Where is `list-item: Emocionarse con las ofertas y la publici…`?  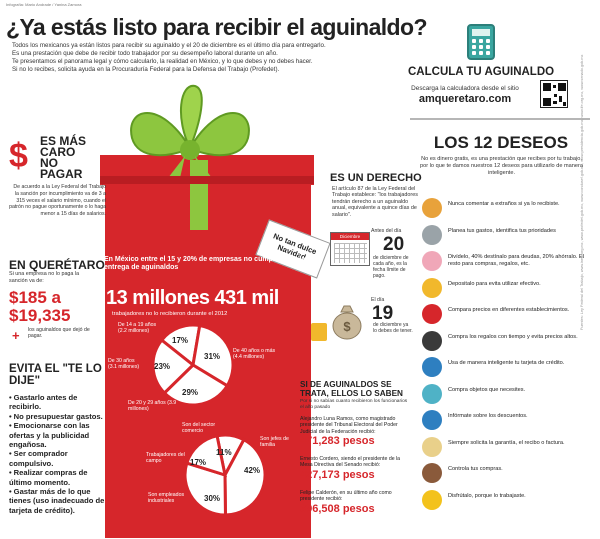
list-item: Emocionarse con las ofertas y la publici… is located at coordinates (58, 435).